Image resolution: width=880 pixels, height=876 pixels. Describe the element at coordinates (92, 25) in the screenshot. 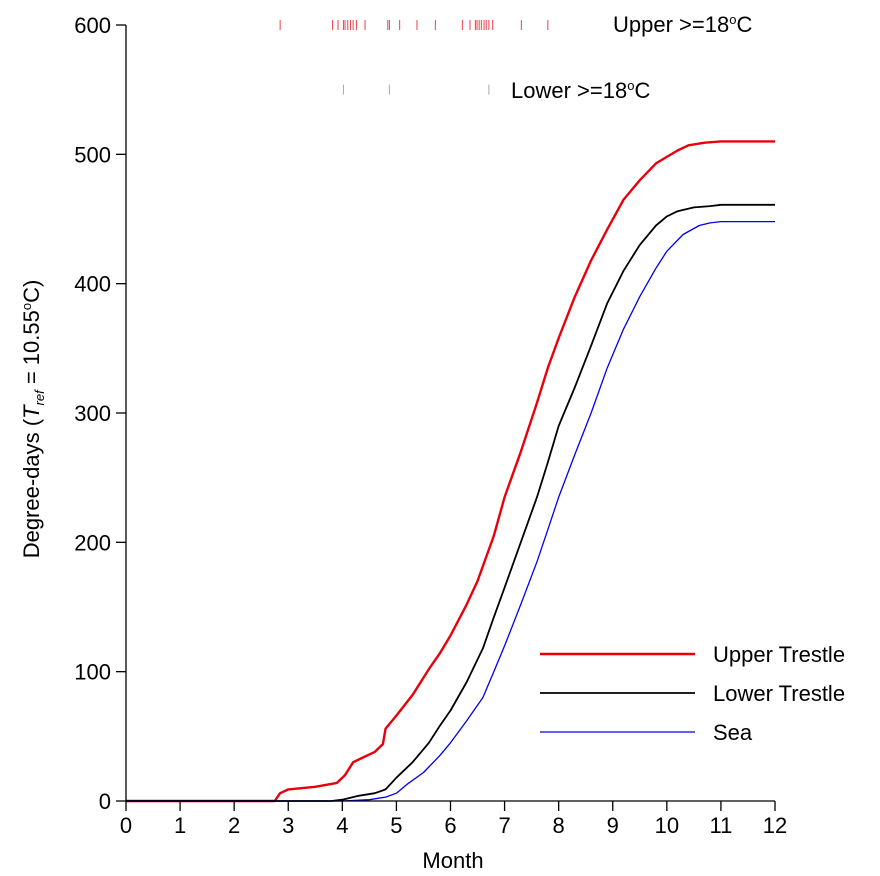

I see `y-tick-label: 600` at that location.